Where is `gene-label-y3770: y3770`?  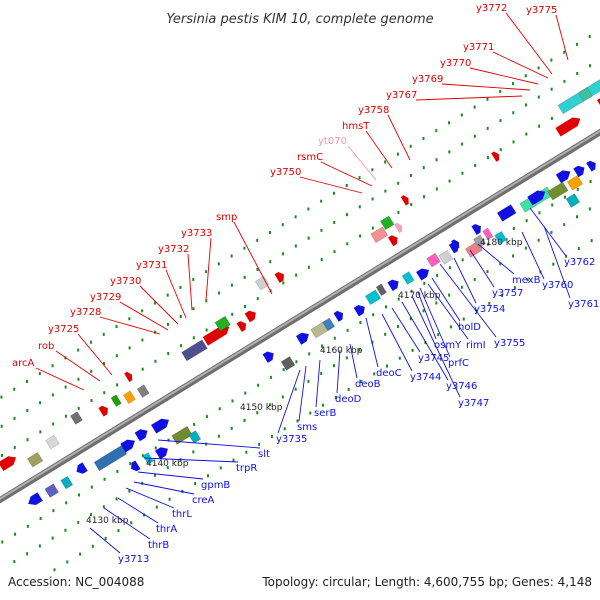
gene-label-y3770: y3770 is located at coordinates (455, 63).